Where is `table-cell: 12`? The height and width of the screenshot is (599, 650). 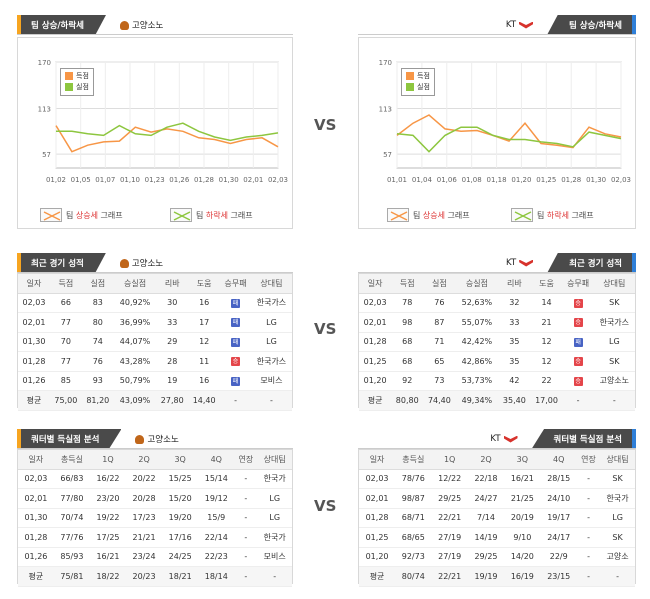
table-cell: 12 is located at coordinates (204, 342).